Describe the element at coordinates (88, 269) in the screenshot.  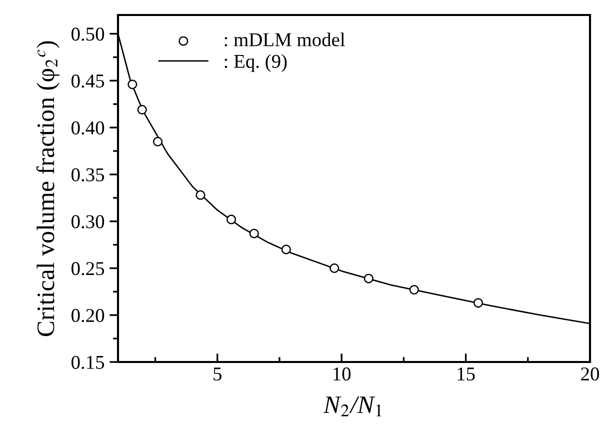
I see `y-tick-label: 0.25` at that location.